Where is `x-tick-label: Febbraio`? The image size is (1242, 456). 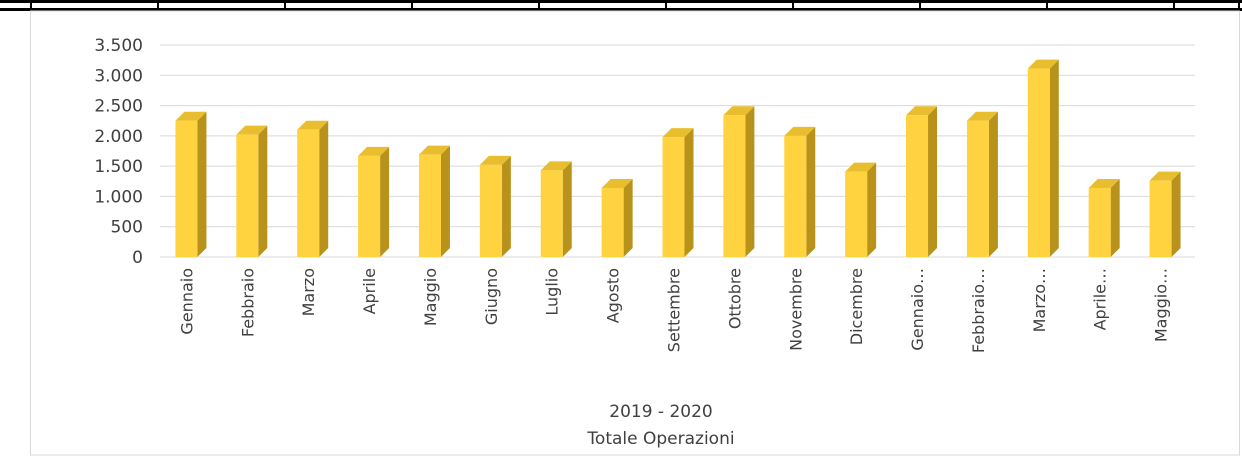 x-tick-label: Febbraio is located at coordinates (247, 302).